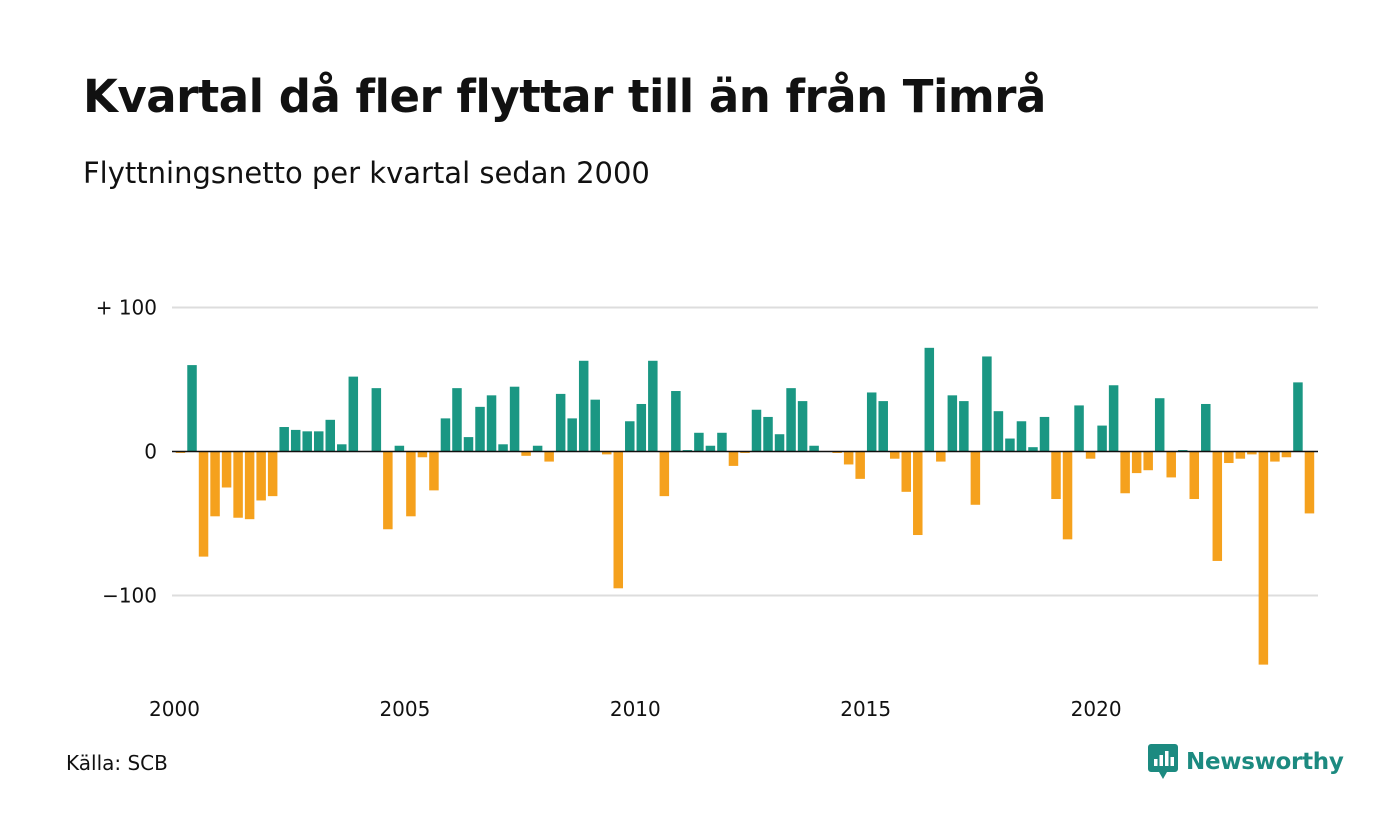 The height and width of the screenshot is (840, 1400). Describe the element at coordinates (126, 452) in the screenshot. I see `y-axis-ticks: + 100 0 −100` at that location.